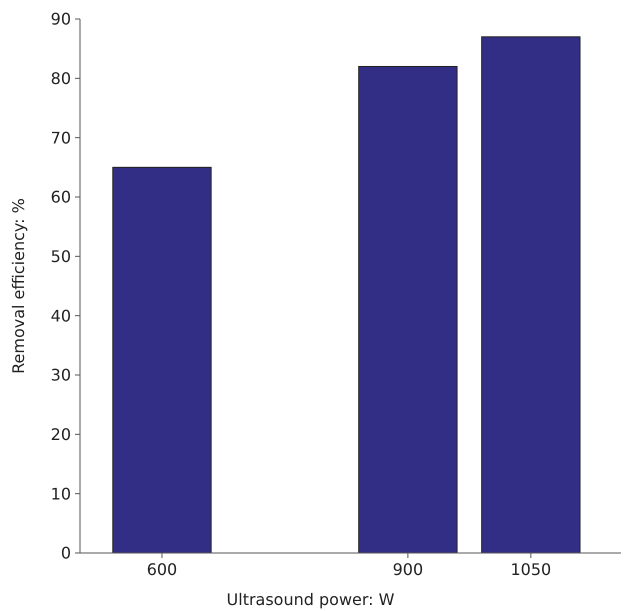 The height and width of the screenshot is (611, 644). I want to click on x-tick-label: 1050, so click(531, 569).